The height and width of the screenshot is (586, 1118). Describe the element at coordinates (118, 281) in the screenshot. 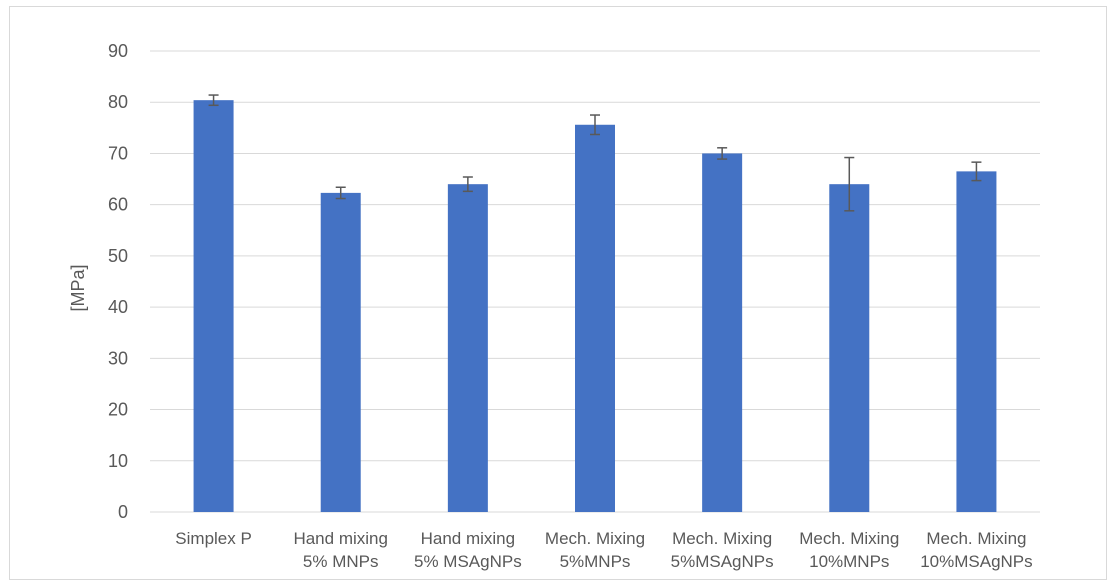

I see `y-tick-labels: 0 10 20 30 40 50 60 70 80 90` at that location.